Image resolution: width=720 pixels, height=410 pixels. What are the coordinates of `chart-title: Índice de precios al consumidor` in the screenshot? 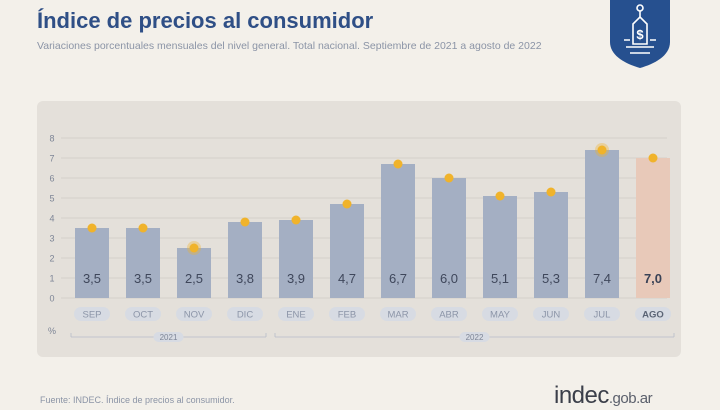 It's located at (205, 20).